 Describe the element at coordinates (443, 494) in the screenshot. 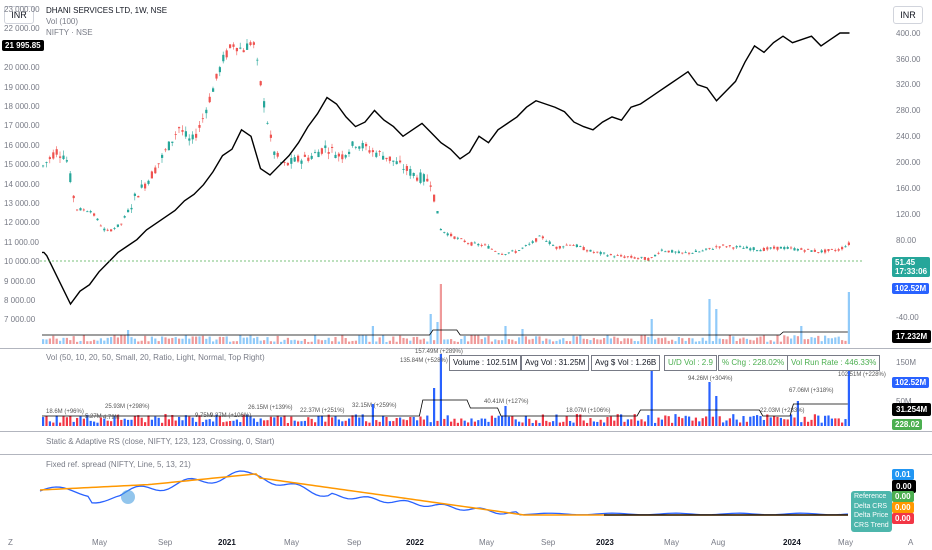

I see `crs-trend-line` at that location.